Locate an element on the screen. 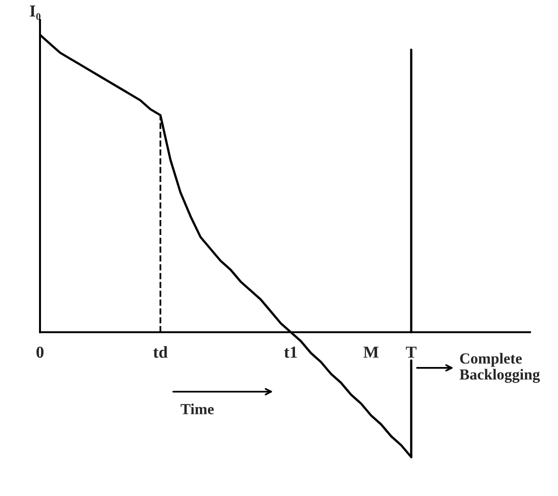  text: Complete Backlogging is located at coordinates (500, 367).